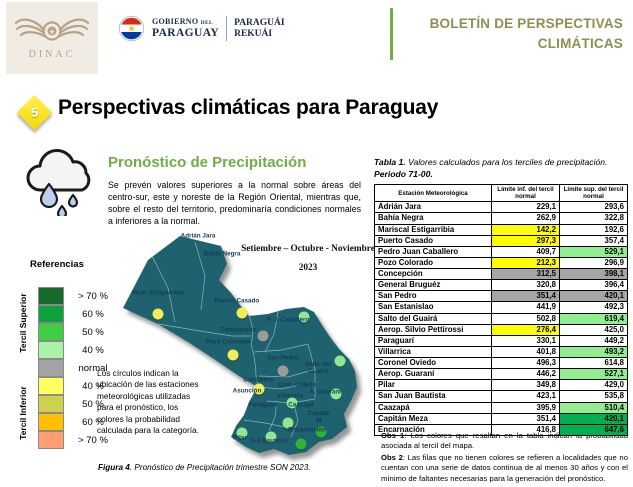 This screenshot has width=633, height=487. I want to click on limit-sup-cell: 527,1, so click(593, 374).